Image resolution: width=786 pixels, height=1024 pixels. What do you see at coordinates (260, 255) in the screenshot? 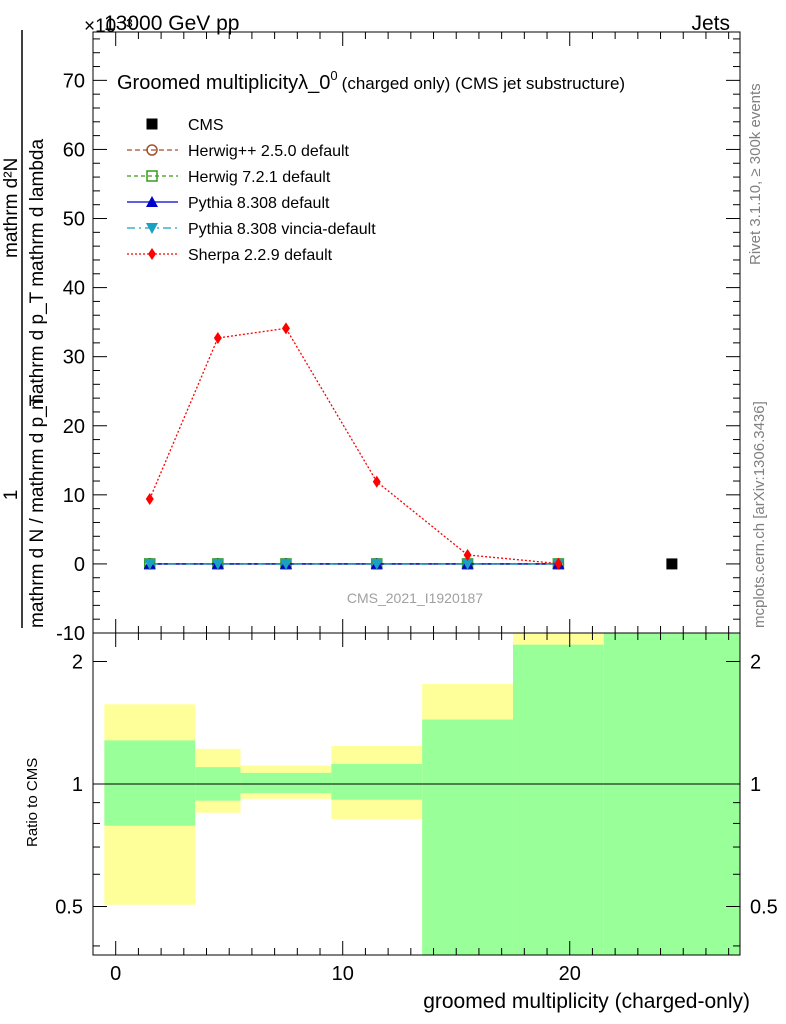
I see `legend-label-sherpa: Sherpa 2.2.9 default` at bounding box center [260, 255].